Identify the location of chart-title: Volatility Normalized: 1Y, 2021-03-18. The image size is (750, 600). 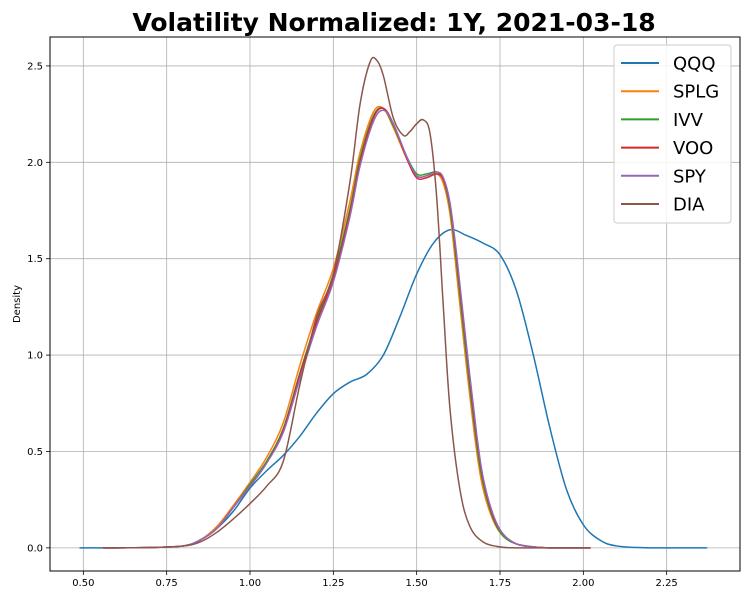
(393, 22).